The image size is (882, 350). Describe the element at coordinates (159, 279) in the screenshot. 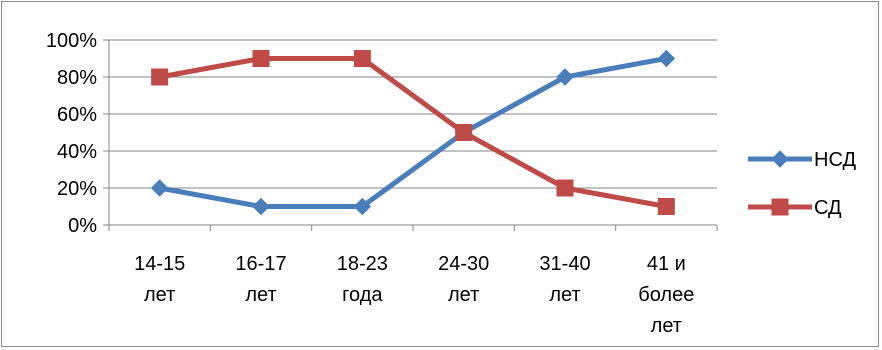

I see `x-tick-label: 14-15 лет` at that location.